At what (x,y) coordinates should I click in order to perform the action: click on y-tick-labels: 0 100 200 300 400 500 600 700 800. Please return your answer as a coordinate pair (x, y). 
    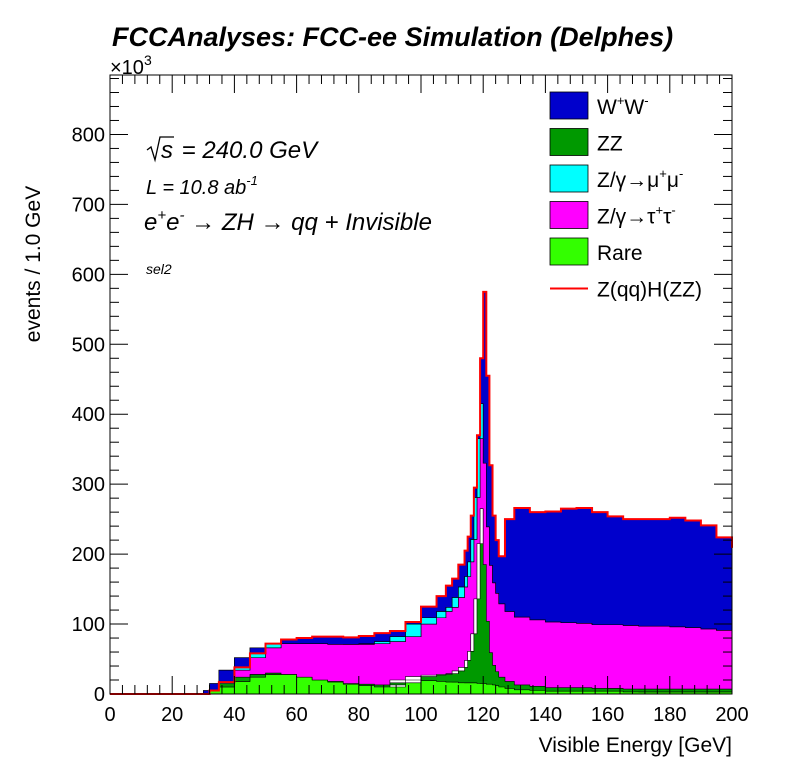
    Looking at the image, I should click on (88, 415).